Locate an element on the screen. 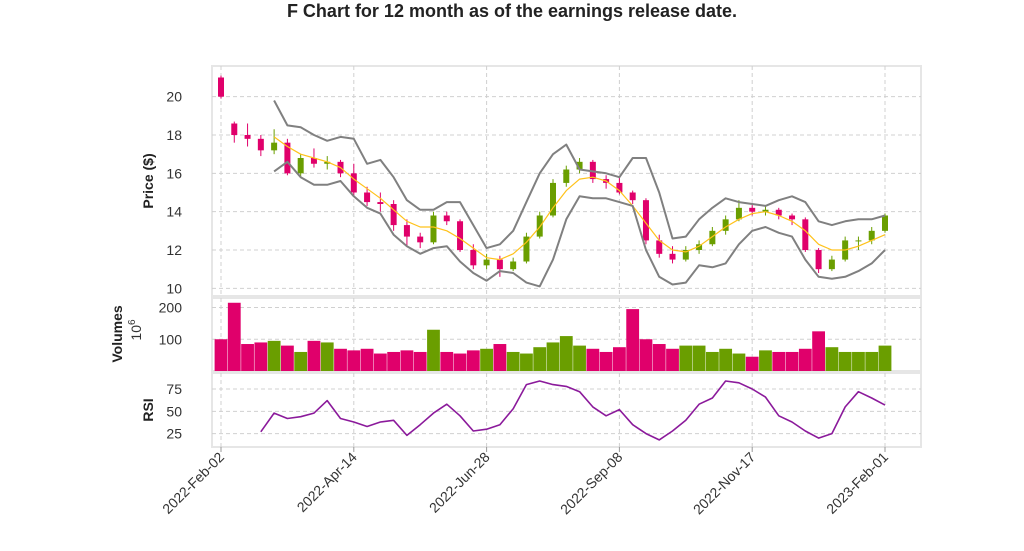  x-tick-label: 2022-Feb-02 is located at coordinates (193, 483).